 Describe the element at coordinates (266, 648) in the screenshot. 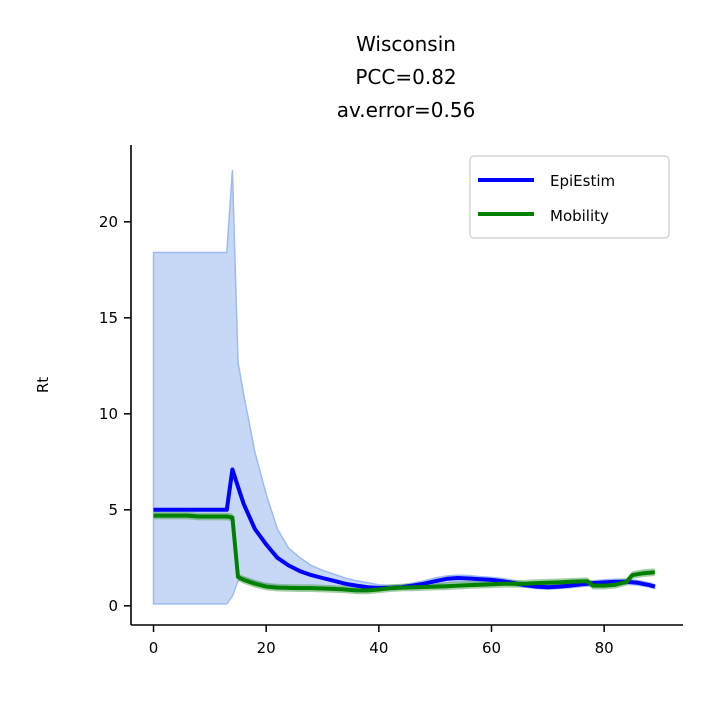

I see `x-tick-label: 20` at that location.